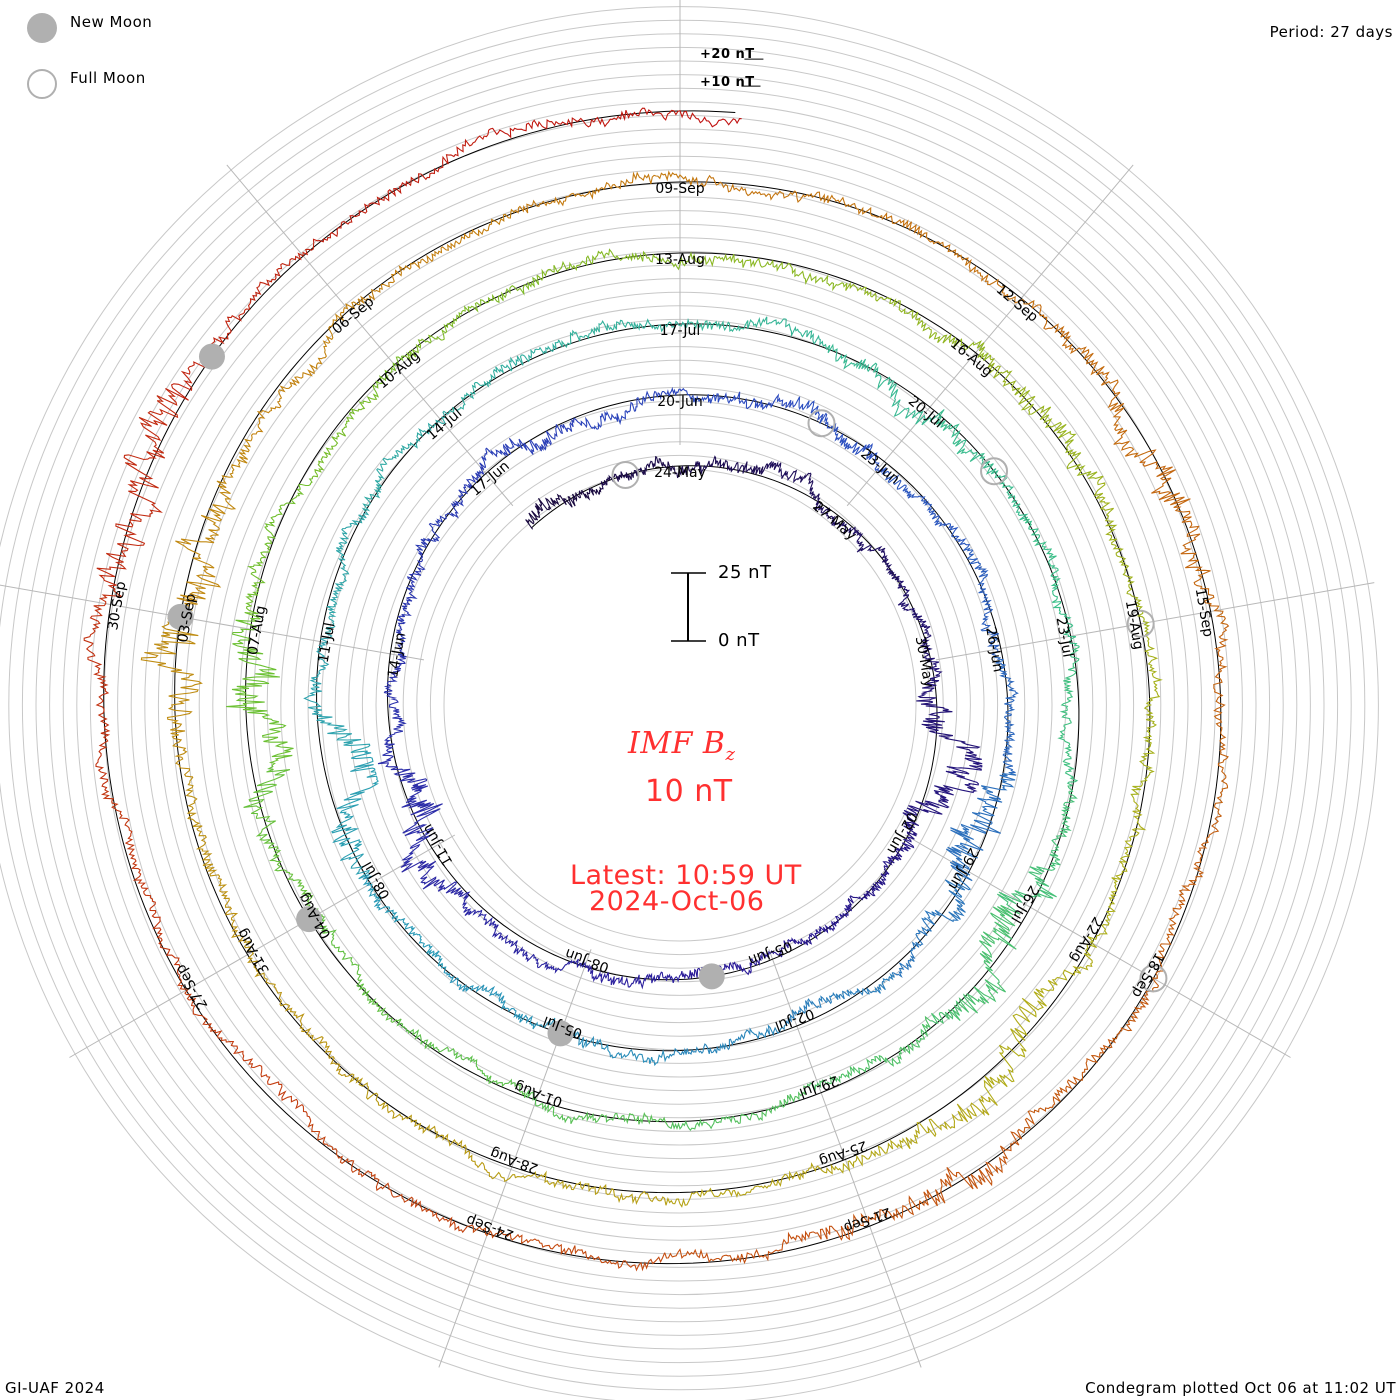 This screenshot has height=1400, width=1400. I want to click on date-label: 29-Jul, so click(819, 1086).